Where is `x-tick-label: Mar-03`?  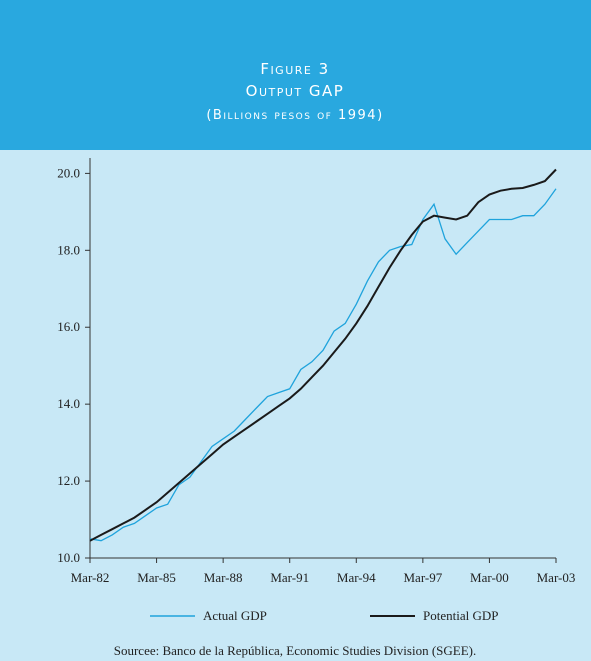 x-tick-label: Mar-03 is located at coordinates (556, 577).